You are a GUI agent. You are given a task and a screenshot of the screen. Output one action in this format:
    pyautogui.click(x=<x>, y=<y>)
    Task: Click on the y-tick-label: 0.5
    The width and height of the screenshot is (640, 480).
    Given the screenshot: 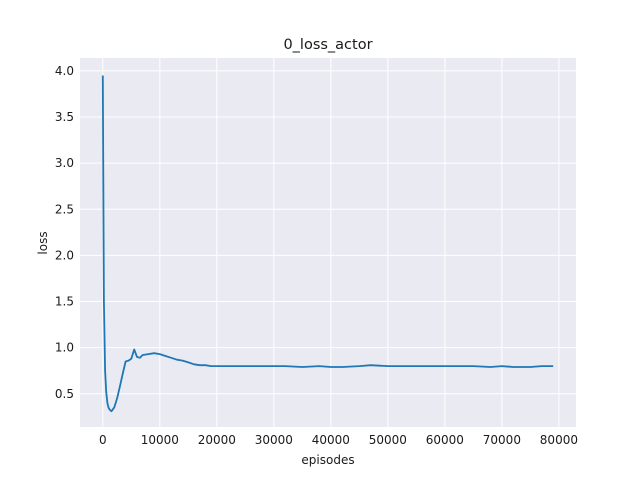 What is the action you would take?
    pyautogui.click(x=64, y=394)
    